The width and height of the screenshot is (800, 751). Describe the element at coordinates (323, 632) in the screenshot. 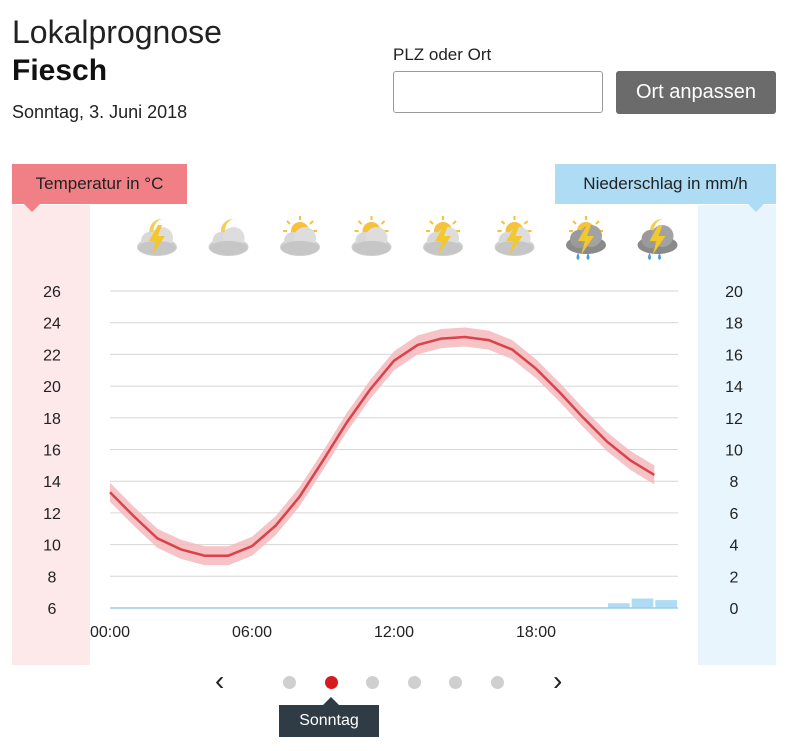

I see `time-tick-labels: 00:00 06:00 12:00 18:00` at that location.